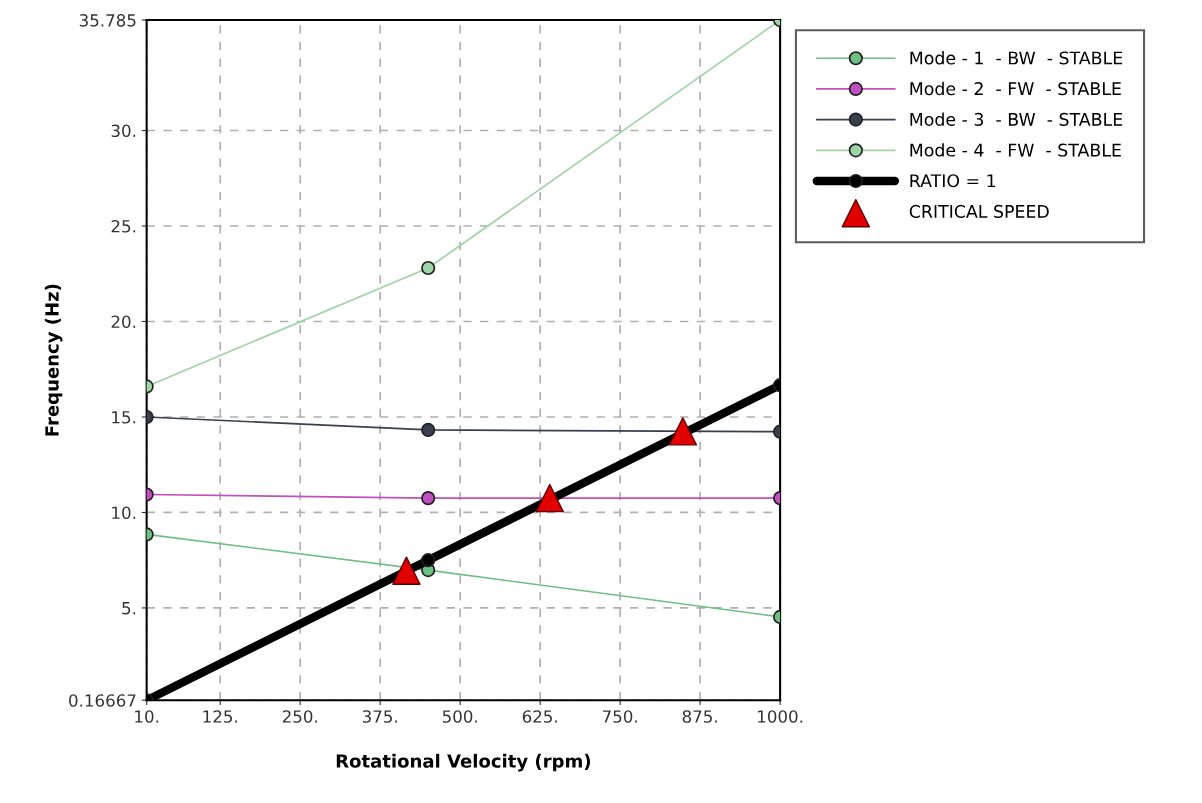 This screenshot has width=1202, height=803. What do you see at coordinates (780, 716) in the screenshot?
I see `x-tick-label: 1000.` at bounding box center [780, 716].